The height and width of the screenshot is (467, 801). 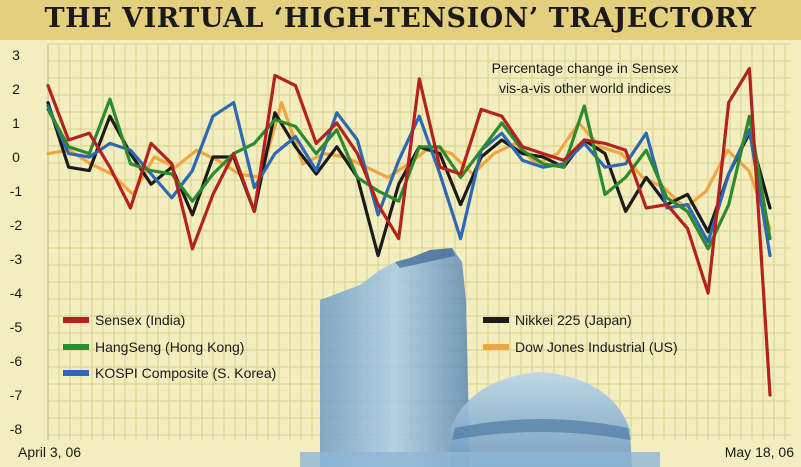 What do you see at coordinates (16, 361) in the screenshot?
I see `y-tick-label: -6` at bounding box center [16, 361].